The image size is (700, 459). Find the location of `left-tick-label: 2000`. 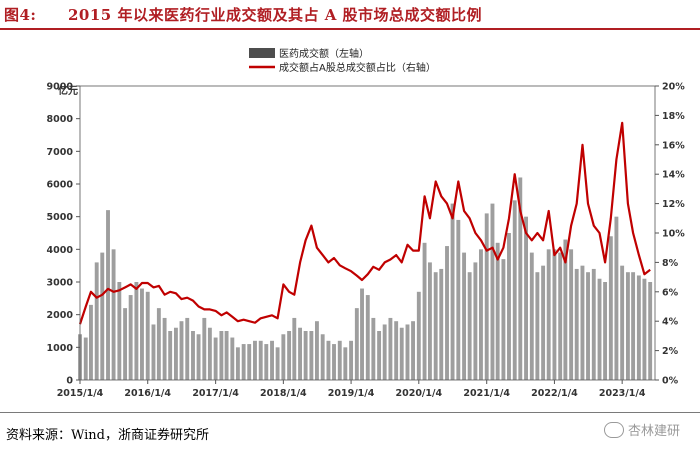

left-tick-label: 2000 is located at coordinates (60, 315).